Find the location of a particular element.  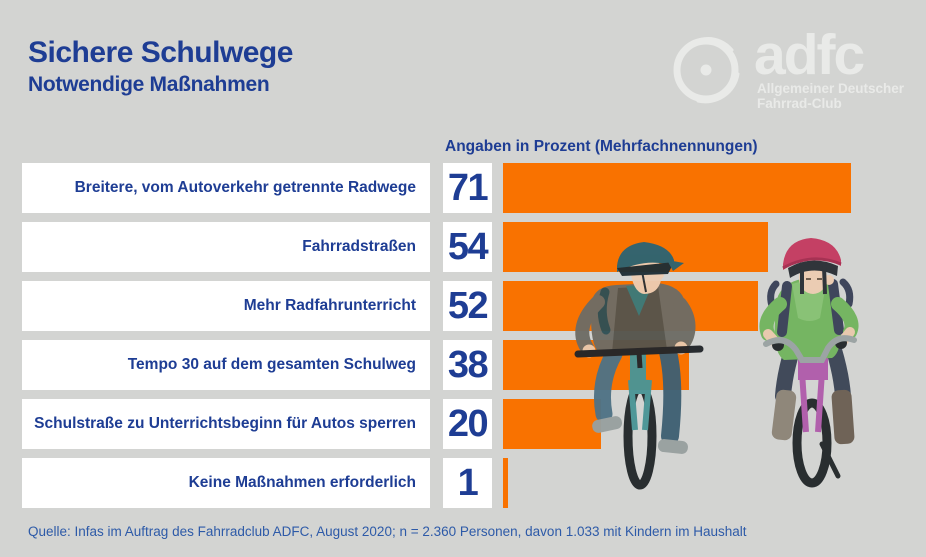

value-box: 20 is located at coordinates (467, 424).